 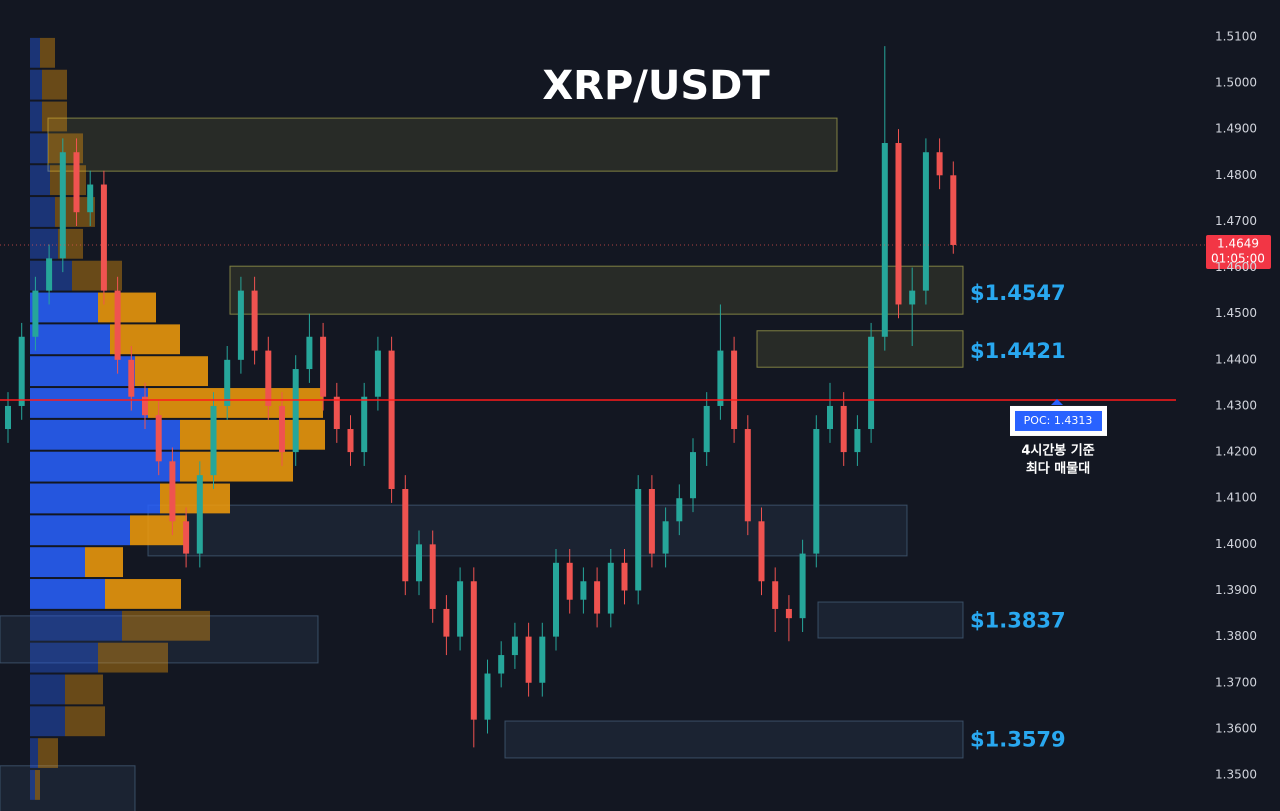 What do you see at coordinates (1236, 221) in the screenshot?
I see `y-tick-label: 1.4700` at bounding box center [1236, 221].